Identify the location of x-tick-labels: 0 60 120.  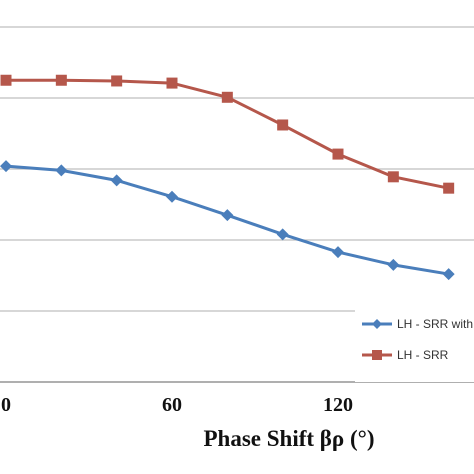
(177, 405).